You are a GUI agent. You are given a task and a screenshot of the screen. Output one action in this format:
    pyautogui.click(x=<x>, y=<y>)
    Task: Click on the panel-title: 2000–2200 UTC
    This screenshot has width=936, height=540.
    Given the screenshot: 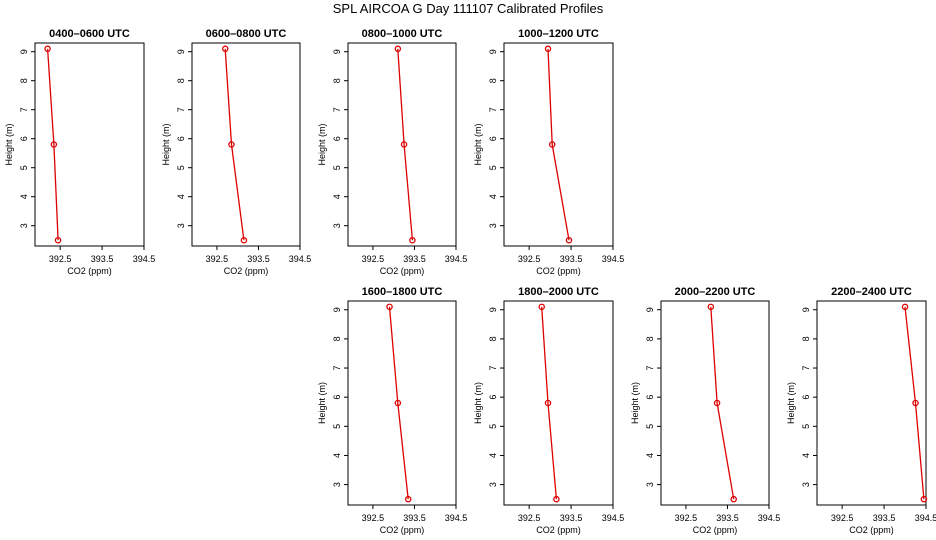 What is the action you would take?
    pyautogui.click(x=715, y=292)
    